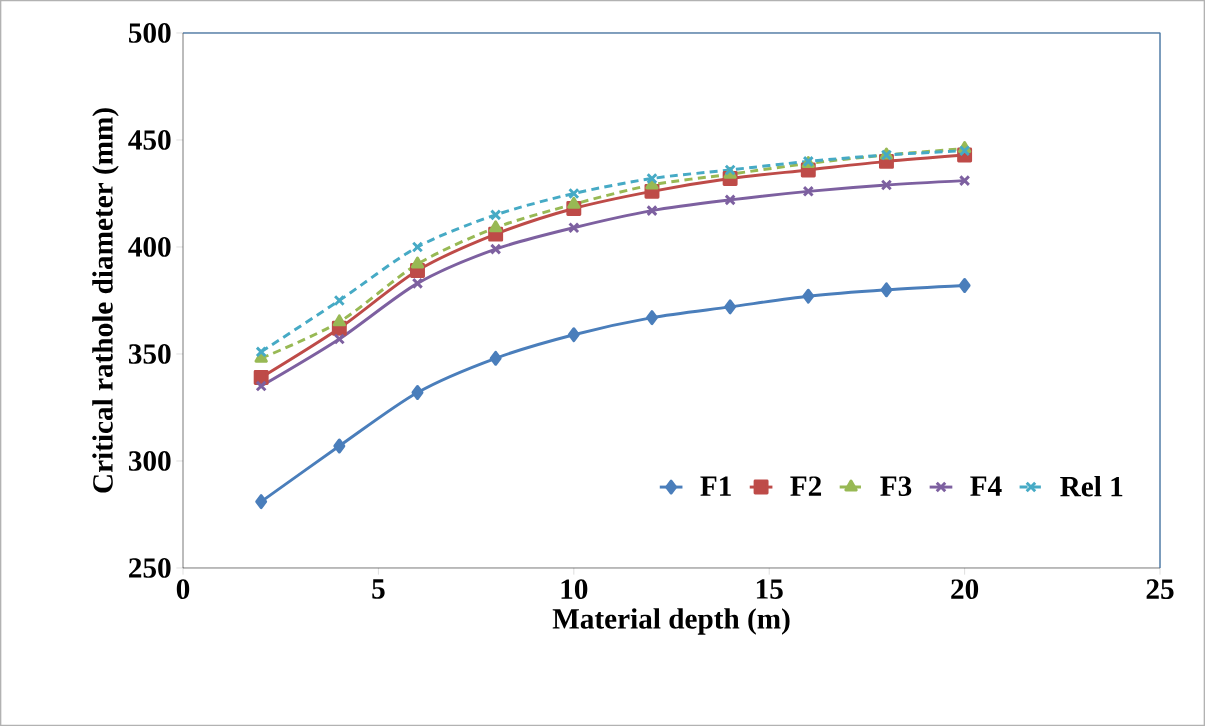  Describe the element at coordinates (149, 461) in the screenshot. I see `y-tick-label: 300` at that location.